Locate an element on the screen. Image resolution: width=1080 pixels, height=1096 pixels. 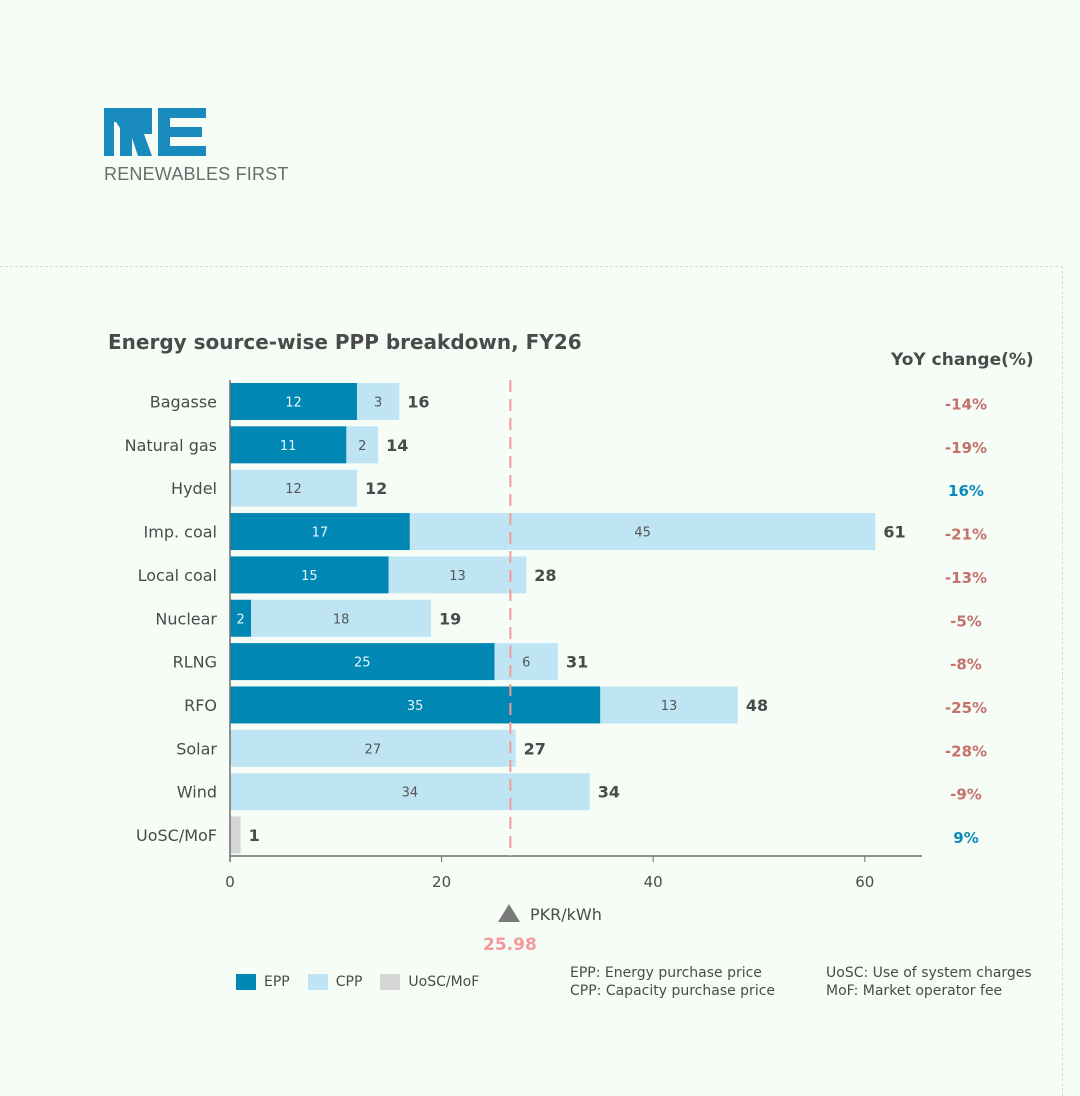
total-label: 28 is located at coordinates (545, 575).